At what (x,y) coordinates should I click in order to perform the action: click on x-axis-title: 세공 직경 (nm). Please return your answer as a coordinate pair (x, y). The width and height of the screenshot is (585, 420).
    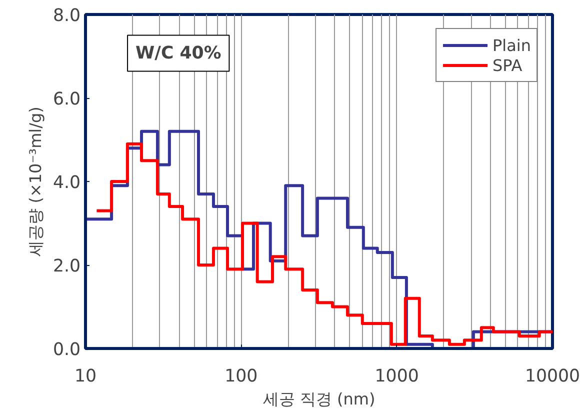
    Looking at the image, I should click on (319, 399).